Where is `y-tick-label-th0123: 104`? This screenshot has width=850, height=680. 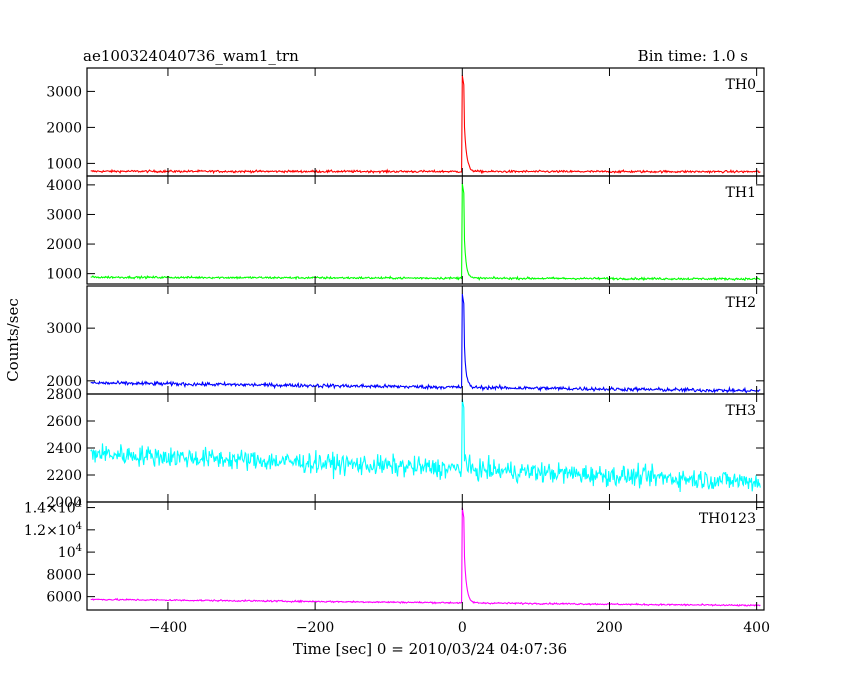
y-tick-label-th0123: 104 is located at coordinates (70, 552).